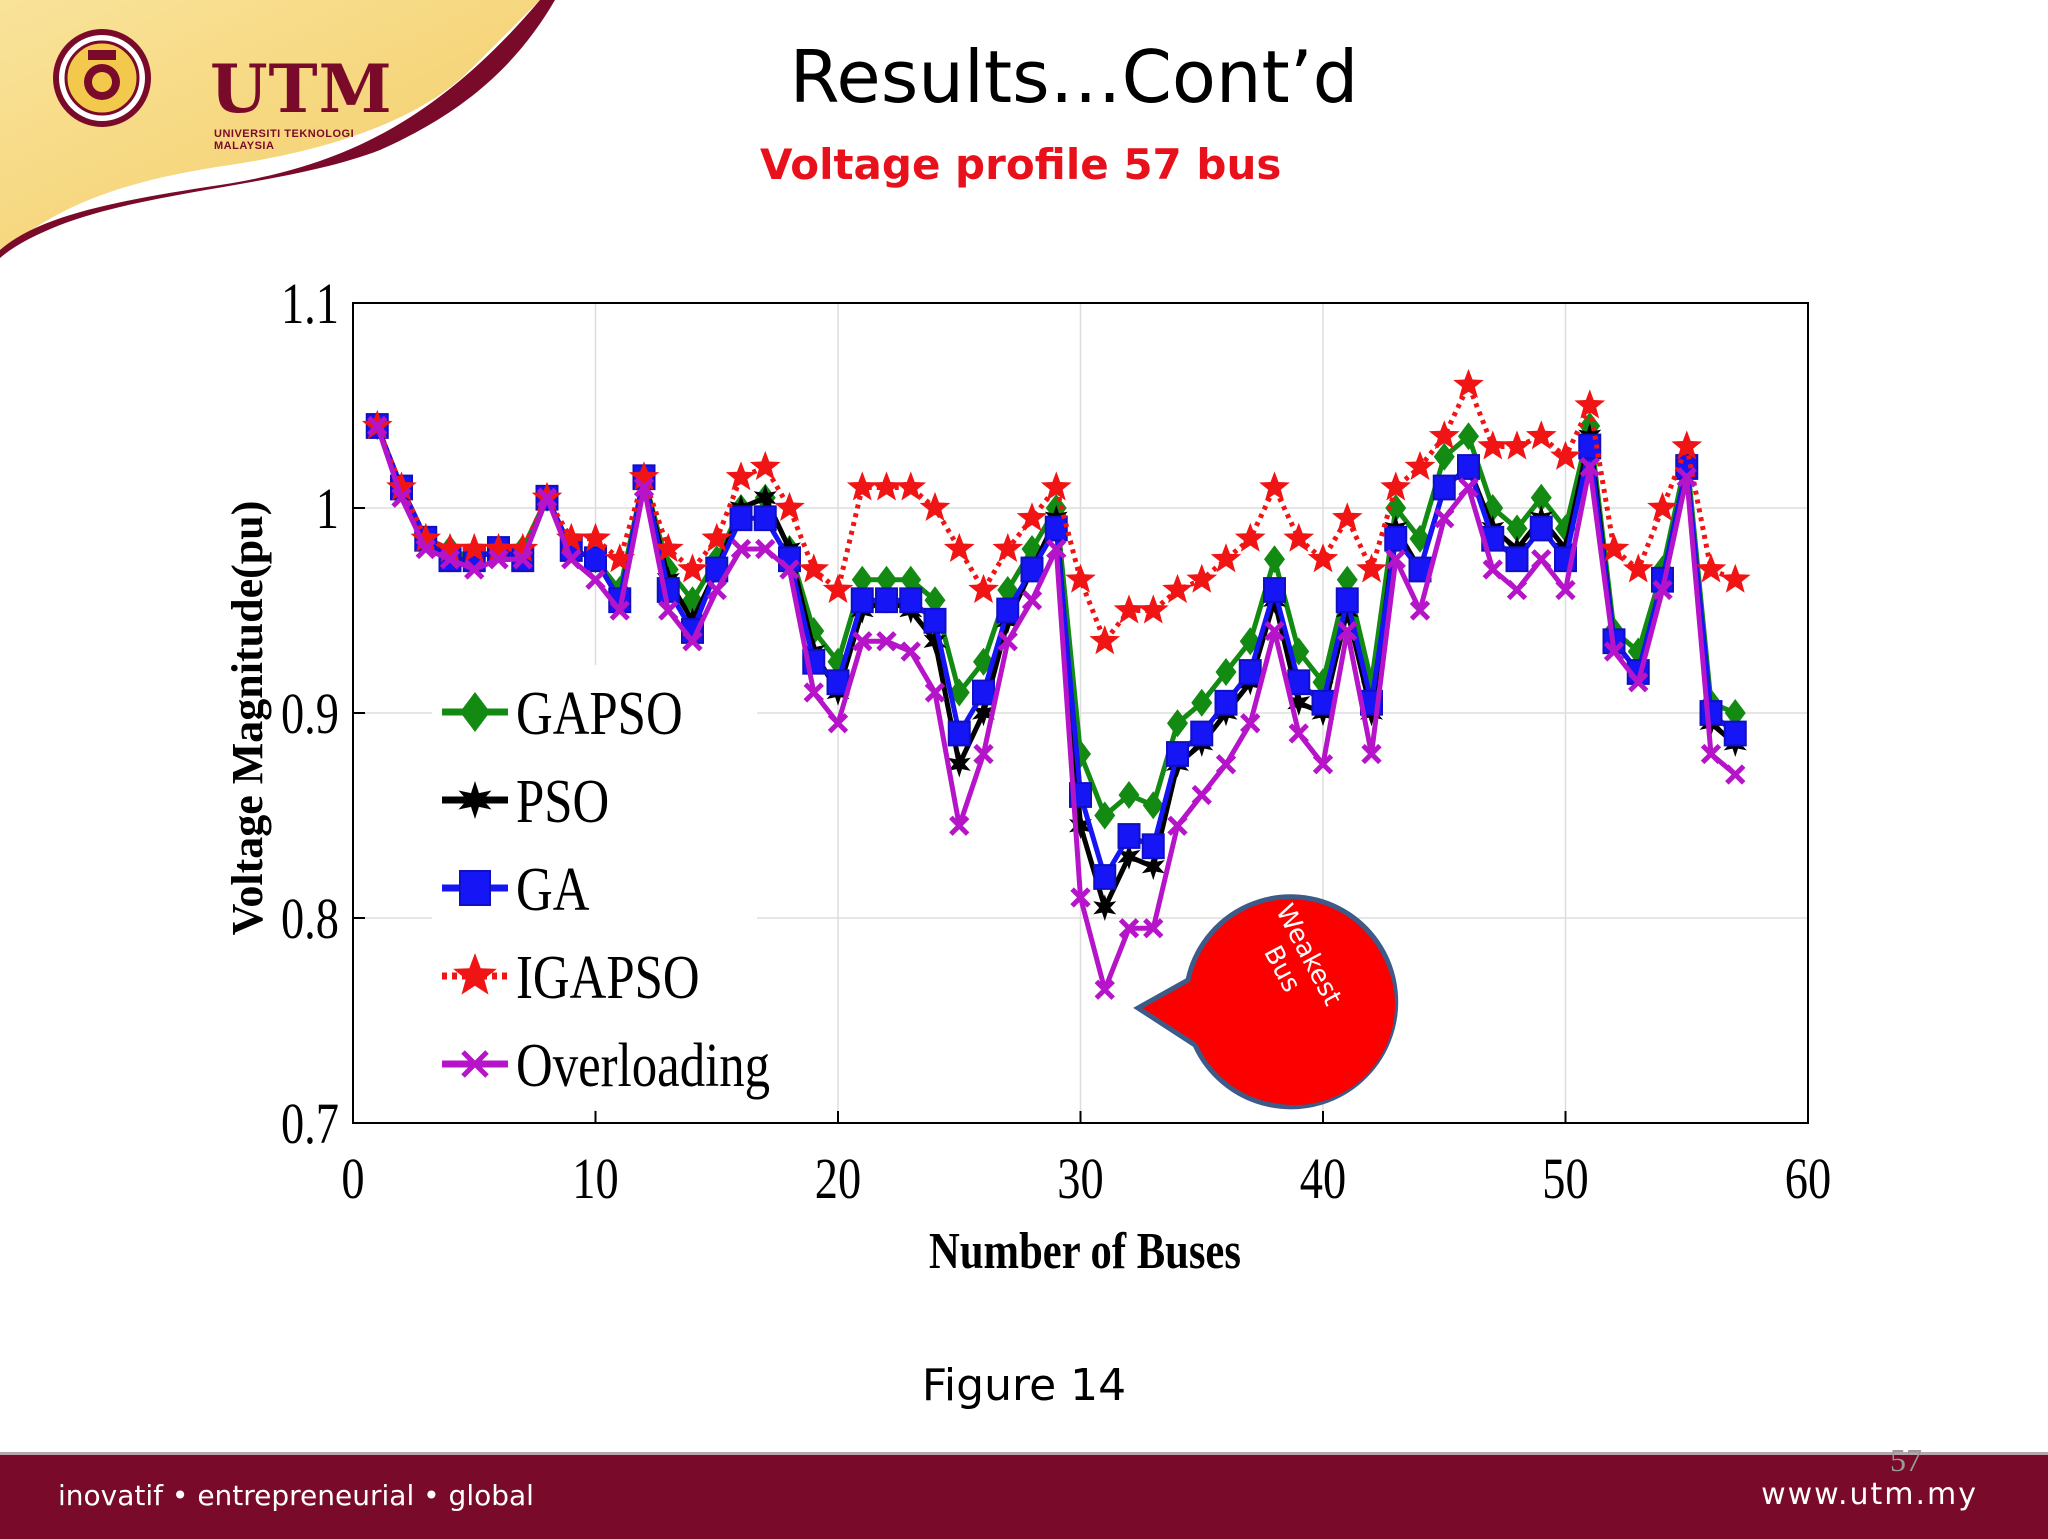 This screenshot has height=1539, width=2048. I want to click on legend-item: PSO, so click(525, 801).